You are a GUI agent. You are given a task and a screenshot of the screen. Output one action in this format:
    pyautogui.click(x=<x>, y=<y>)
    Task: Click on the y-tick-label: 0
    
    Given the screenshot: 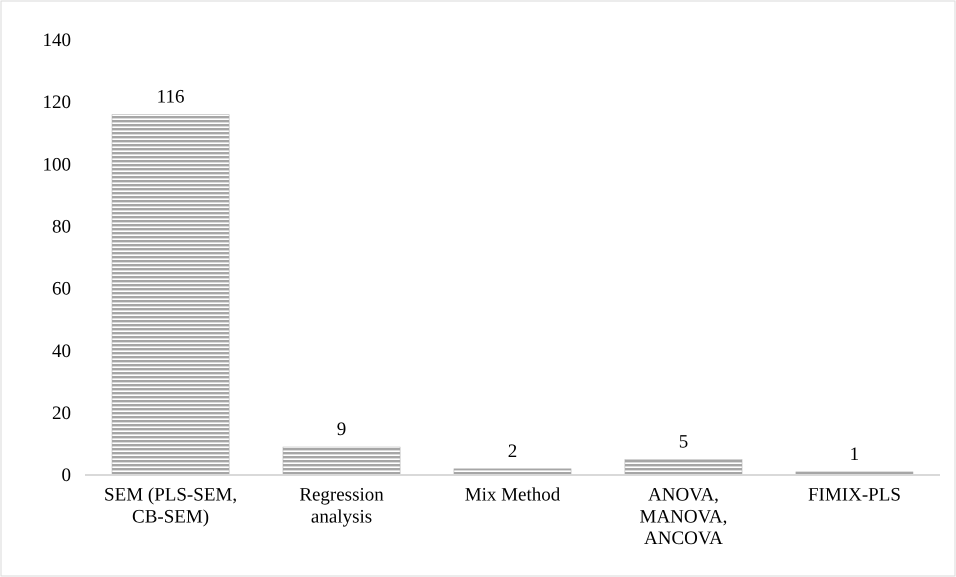 What is the action you would take?
    pyautogui.click(x=66, y=475)
    